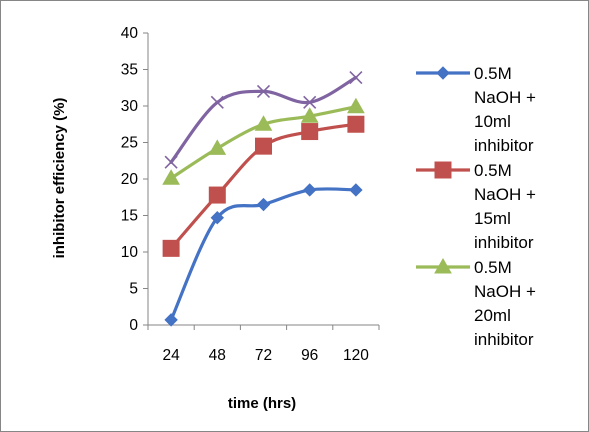 The image size is (589, 432). I want to click on x-tick-label: 96, so click(309, 355).